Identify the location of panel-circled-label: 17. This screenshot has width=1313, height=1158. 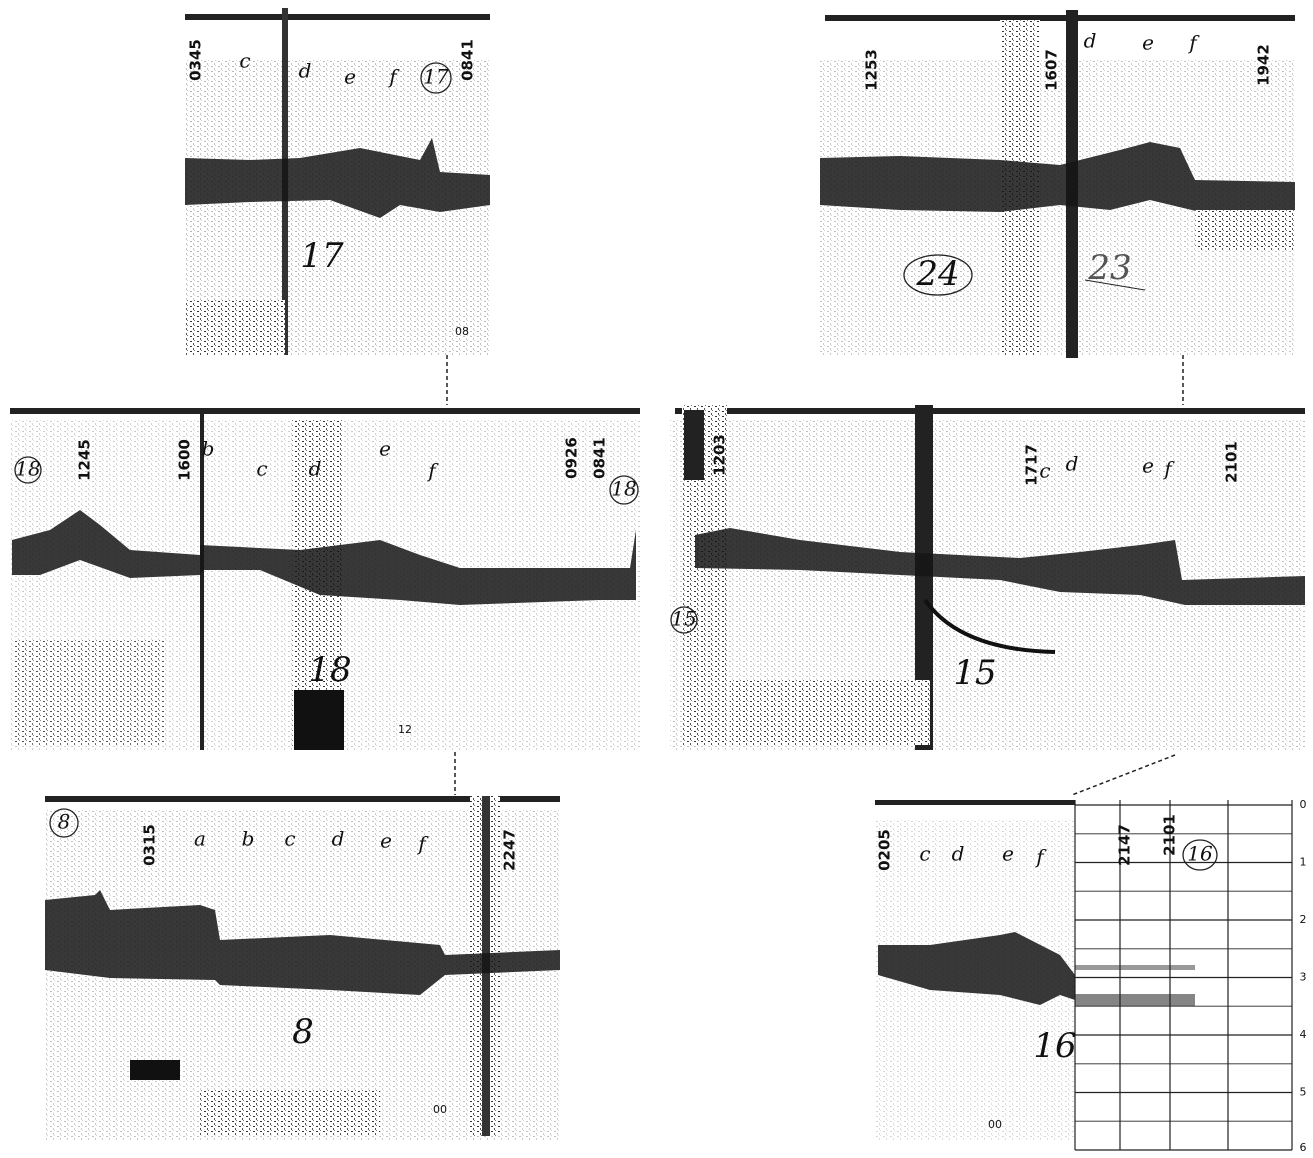
(436, 77).